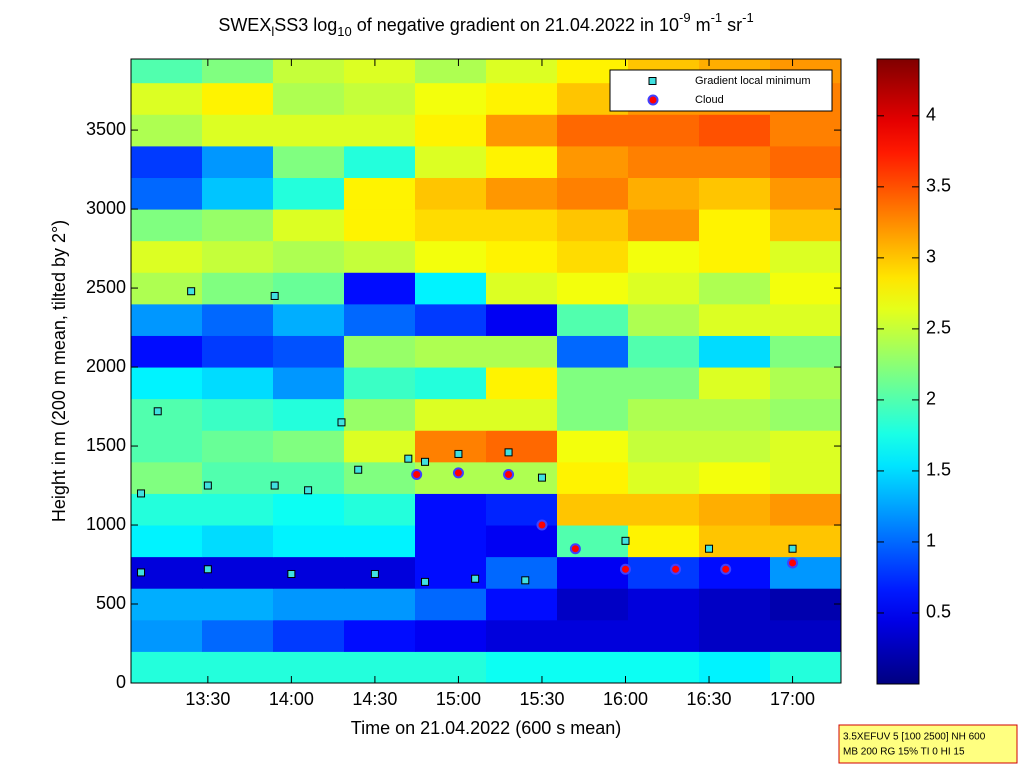 The height and width of the screenshot is (772, 1023). I want to click on legend-marker, so click(653, 100).